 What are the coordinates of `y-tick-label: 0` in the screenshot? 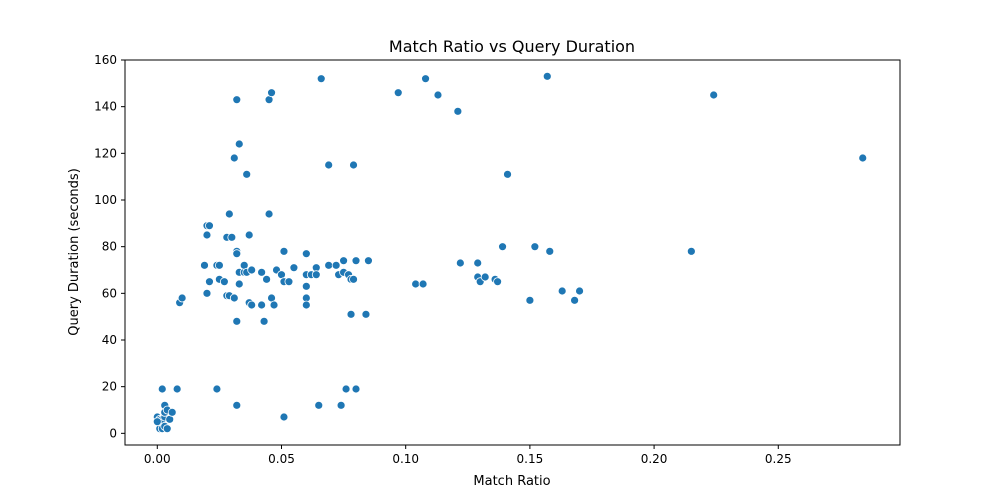 It's located at (113, 433).